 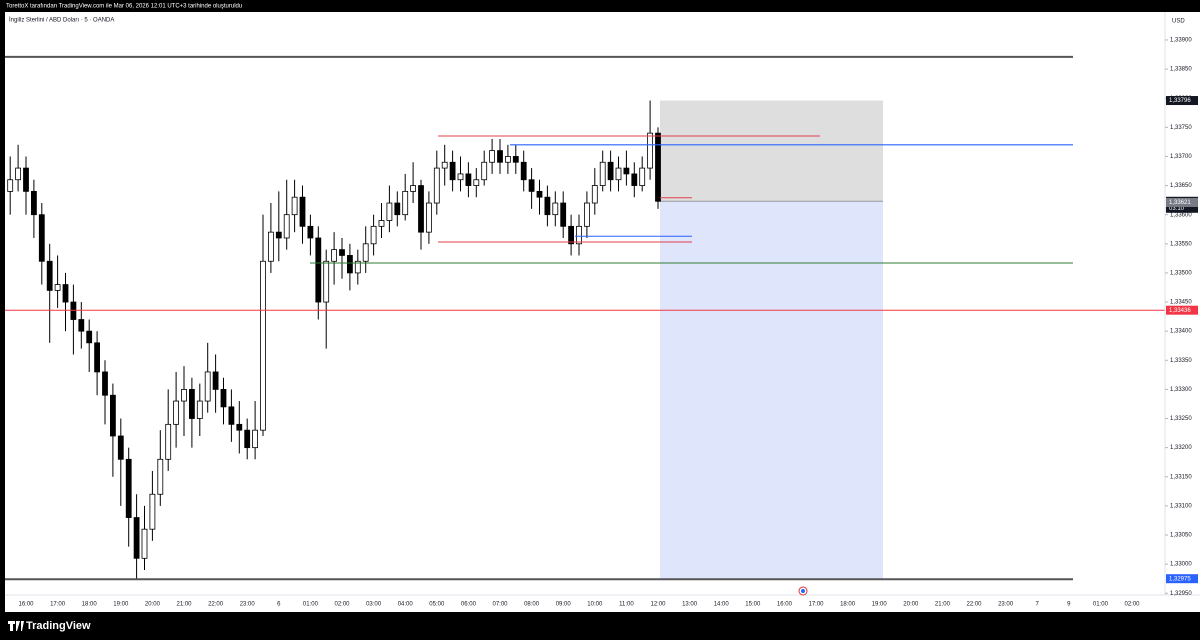 I want to click on currency: USD, so click(x=1178, y=22).